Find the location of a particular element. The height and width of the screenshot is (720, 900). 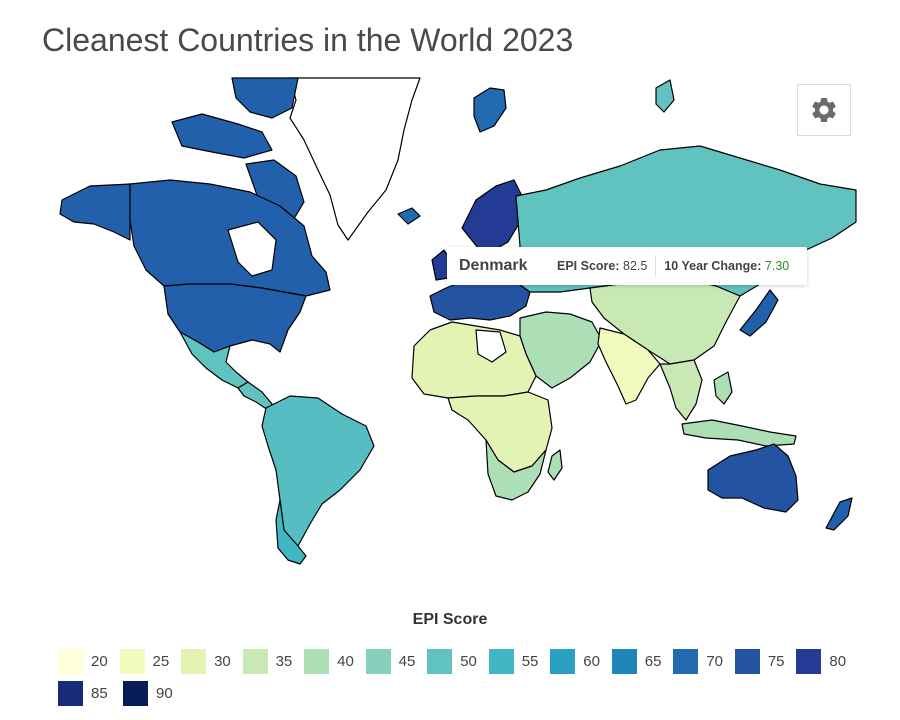

legend-label: 35 is located at coordinates (284, 661).